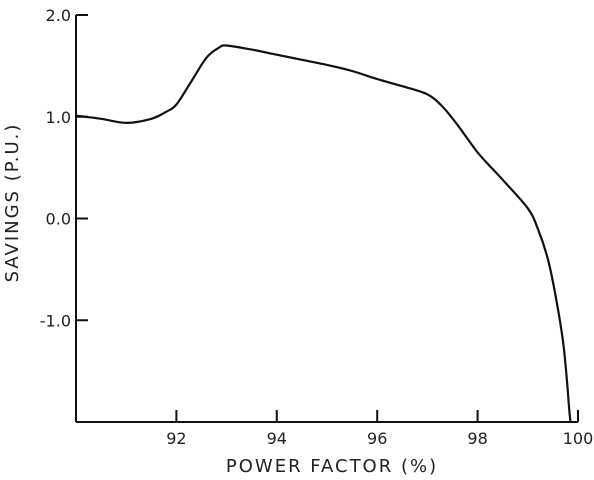 The width and height of the screenshot is (594, 480). I want to click on y-axis: 2.0 1.0 0.0 -1.0 SAVINGS (P.U.), so click(45, 214).